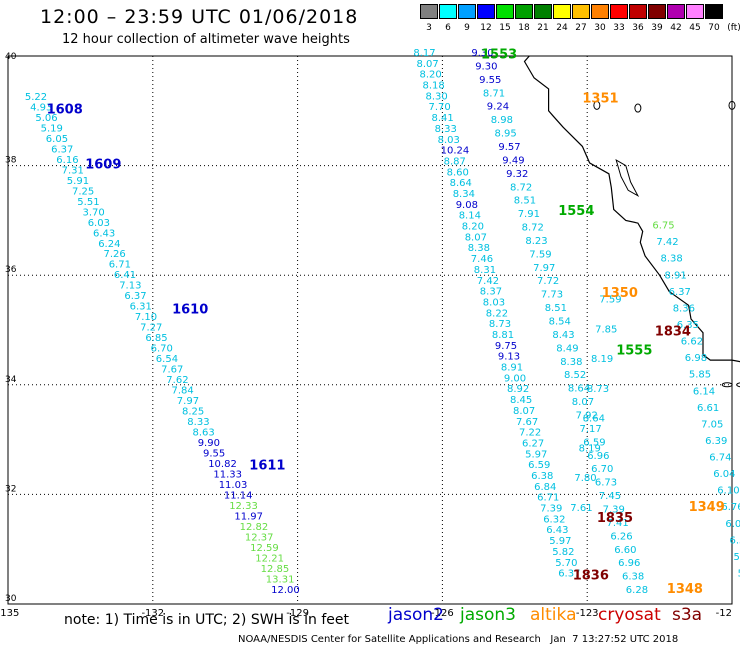 The height and width of the screenshot is (650, 740). I want to click on pass-time-label: 1611, so click(267, 466).